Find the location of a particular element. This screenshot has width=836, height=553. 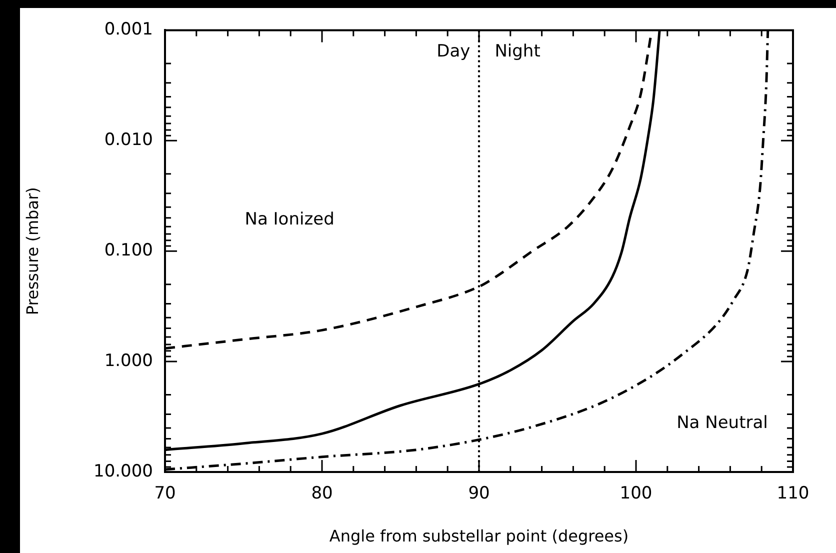

x-tick-label: 80 is located at coordinates (322, 494).